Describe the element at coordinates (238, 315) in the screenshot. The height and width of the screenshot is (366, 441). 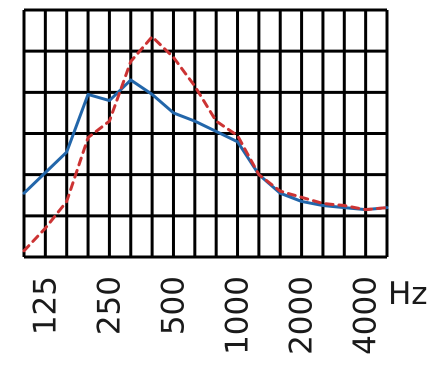
I see `x-tick-label: 1000` at that location.